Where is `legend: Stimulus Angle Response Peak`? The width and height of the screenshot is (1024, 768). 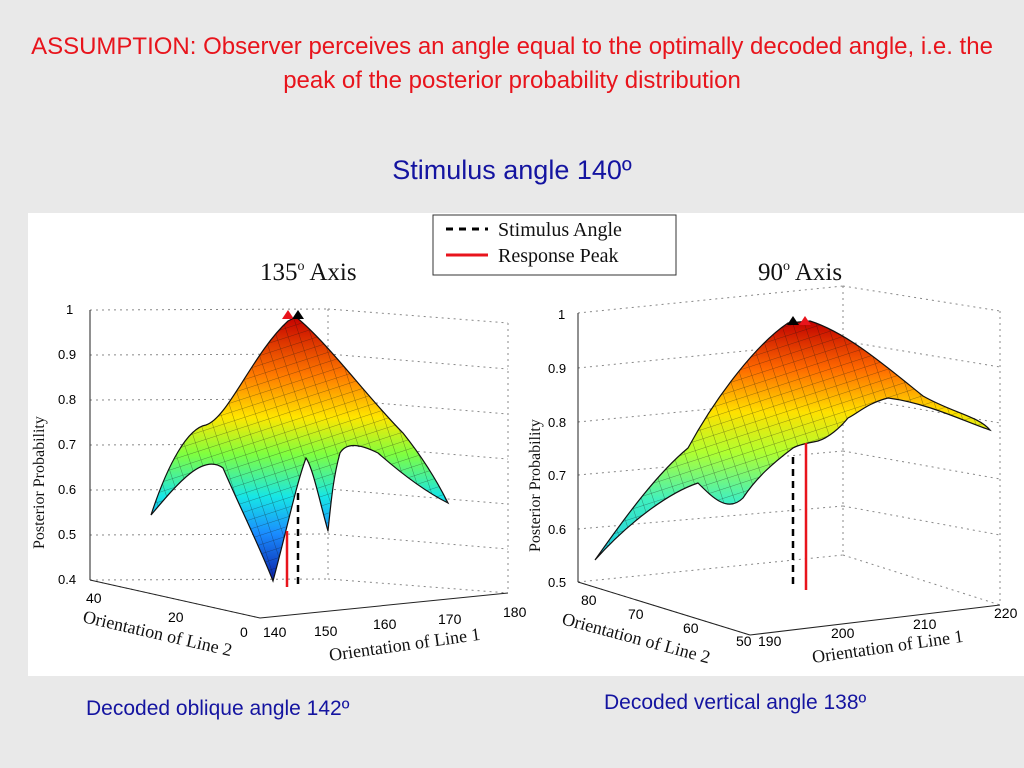 legend: Stimulus Angle Response Peak is located at coordinates (554, 245).